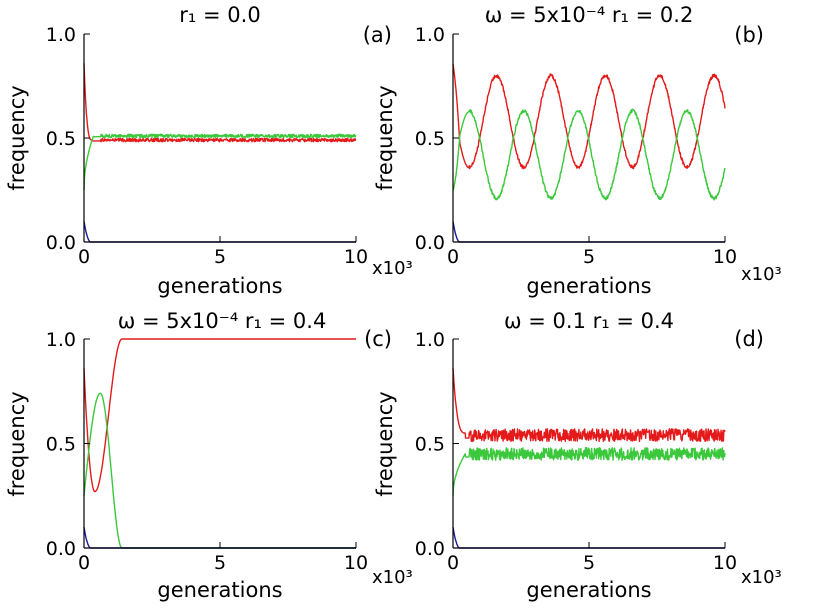  I want to click on panel-label: (c), so click(378, 339).